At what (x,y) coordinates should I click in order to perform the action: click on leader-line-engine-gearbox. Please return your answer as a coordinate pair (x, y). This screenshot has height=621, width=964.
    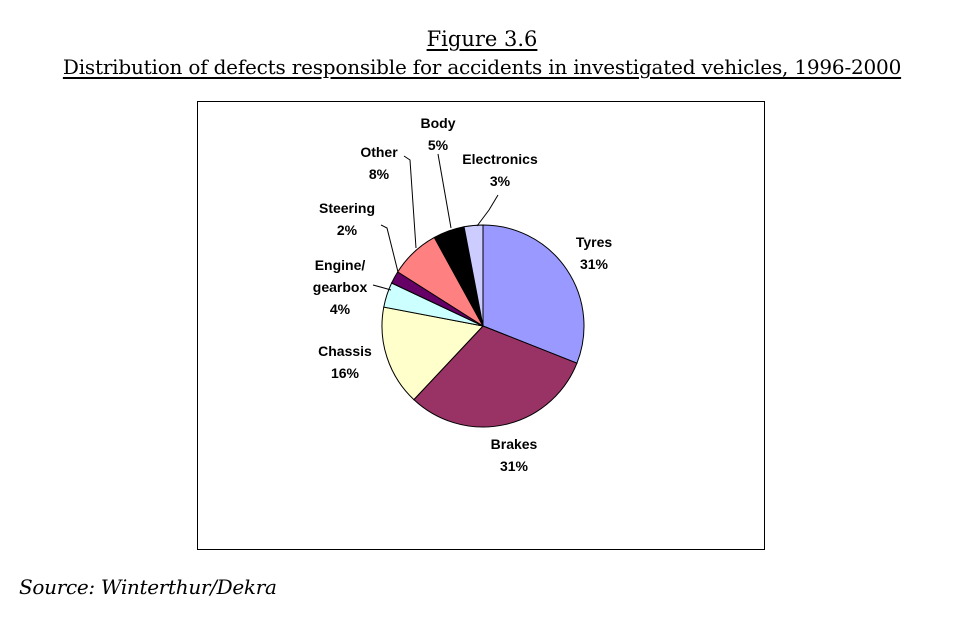
    Looking at the image, I should click on (382, 287).